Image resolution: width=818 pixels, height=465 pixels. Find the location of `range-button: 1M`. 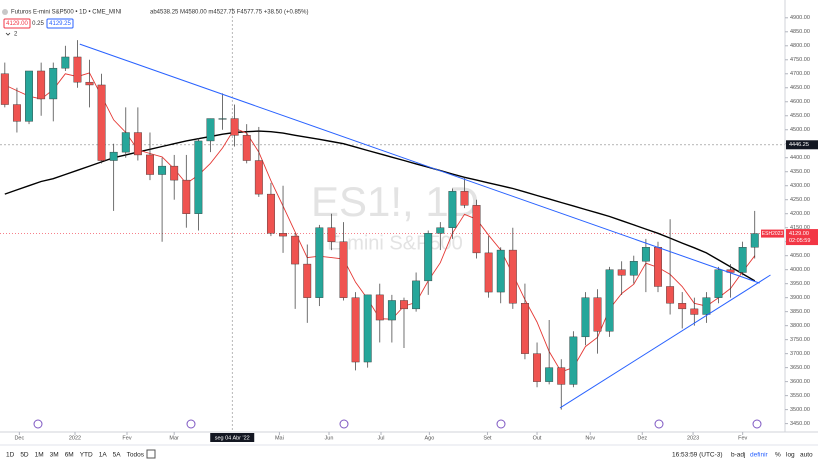

range-button: 1M is located at coordinates (39, 455).